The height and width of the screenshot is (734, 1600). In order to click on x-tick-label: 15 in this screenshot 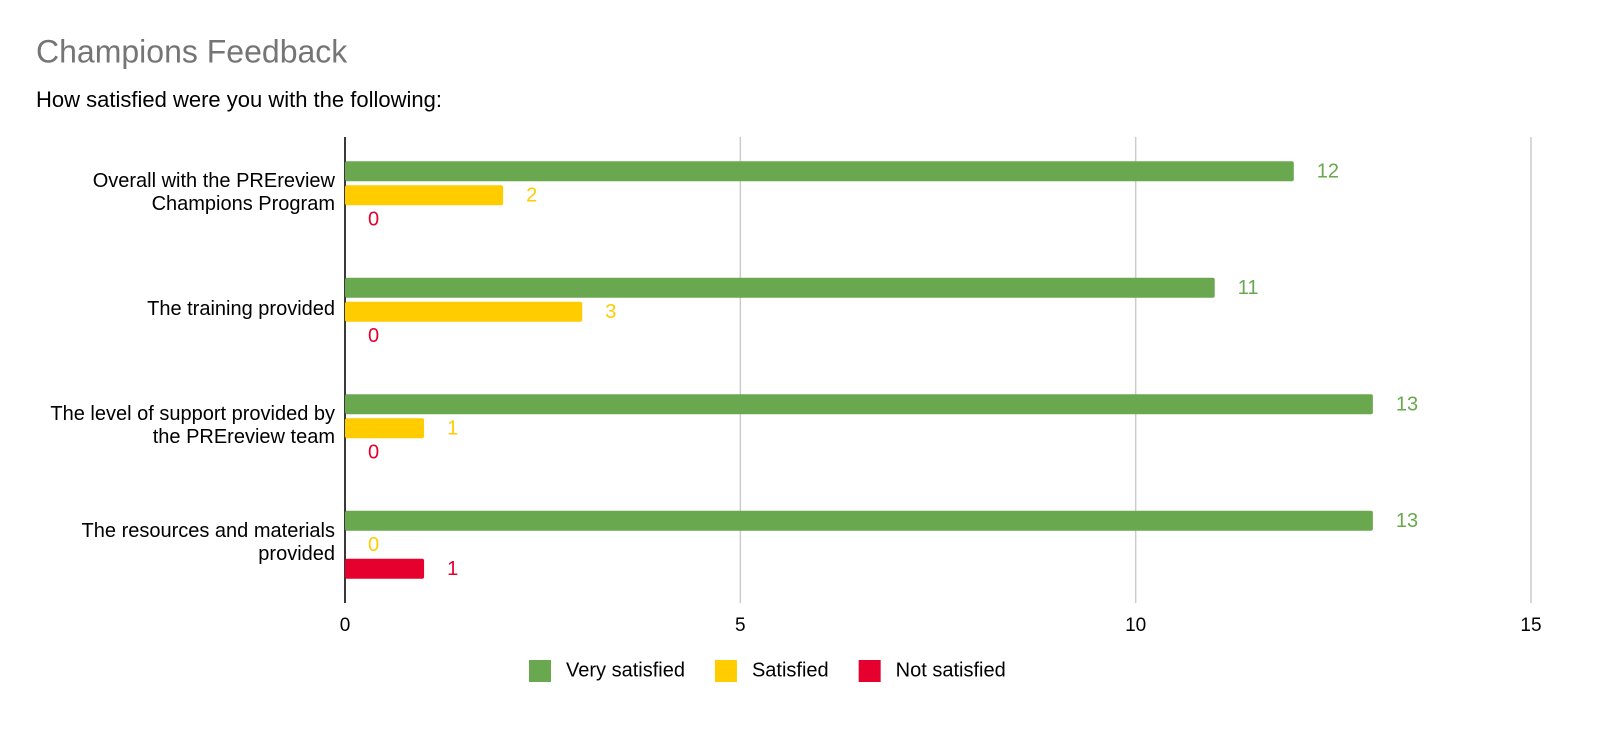, I will do `click(1530, 625)`.